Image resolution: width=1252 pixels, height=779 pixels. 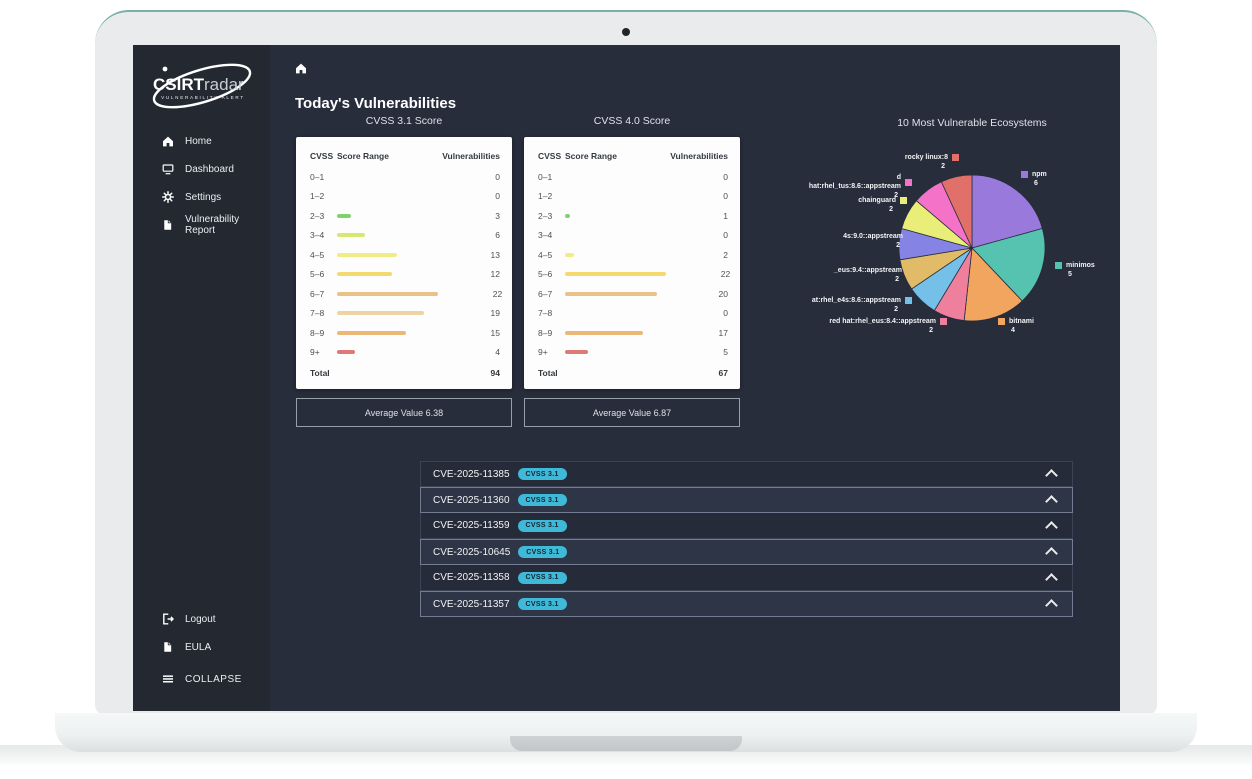 What do you see at coordinates (213, 679) in the screenshot?
I see `sidebar-item-label: COLLAPSE` at bounding box center [213, 679].